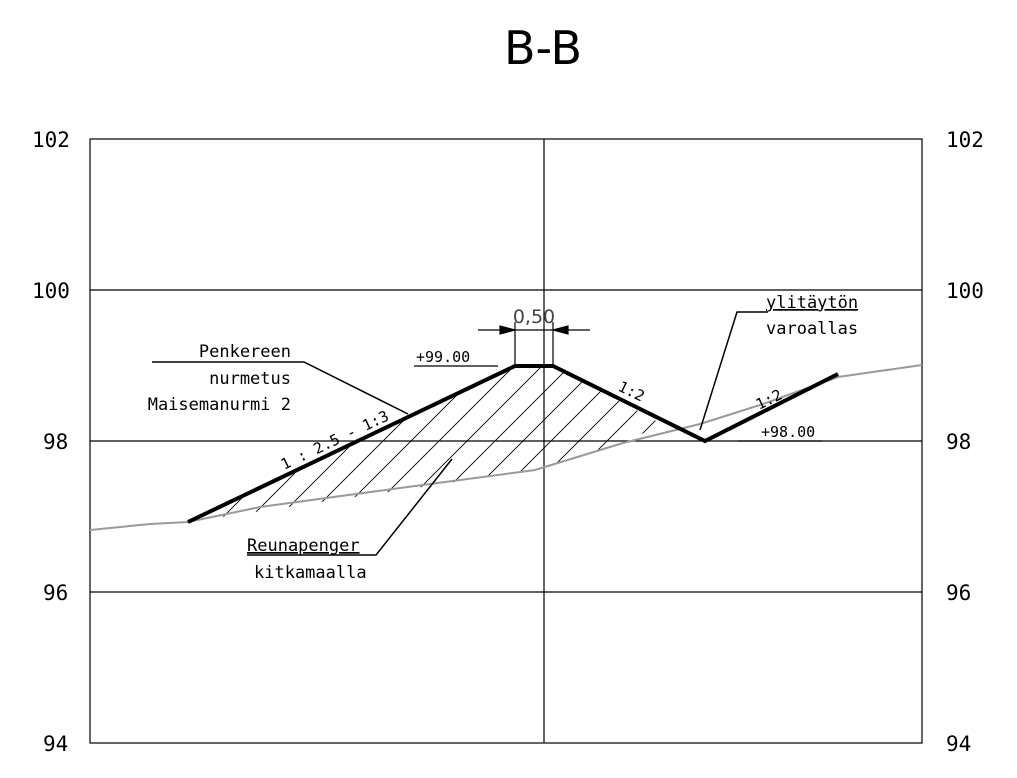  I want to click on axis-left-96: 96, so click(55, 593).